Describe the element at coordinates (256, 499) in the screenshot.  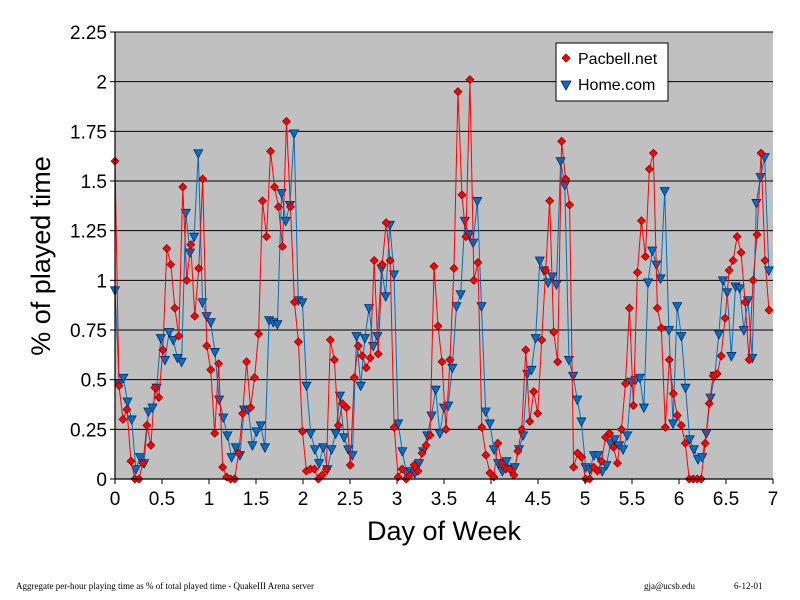
I see `x-tick-label: 1.5` at that location.